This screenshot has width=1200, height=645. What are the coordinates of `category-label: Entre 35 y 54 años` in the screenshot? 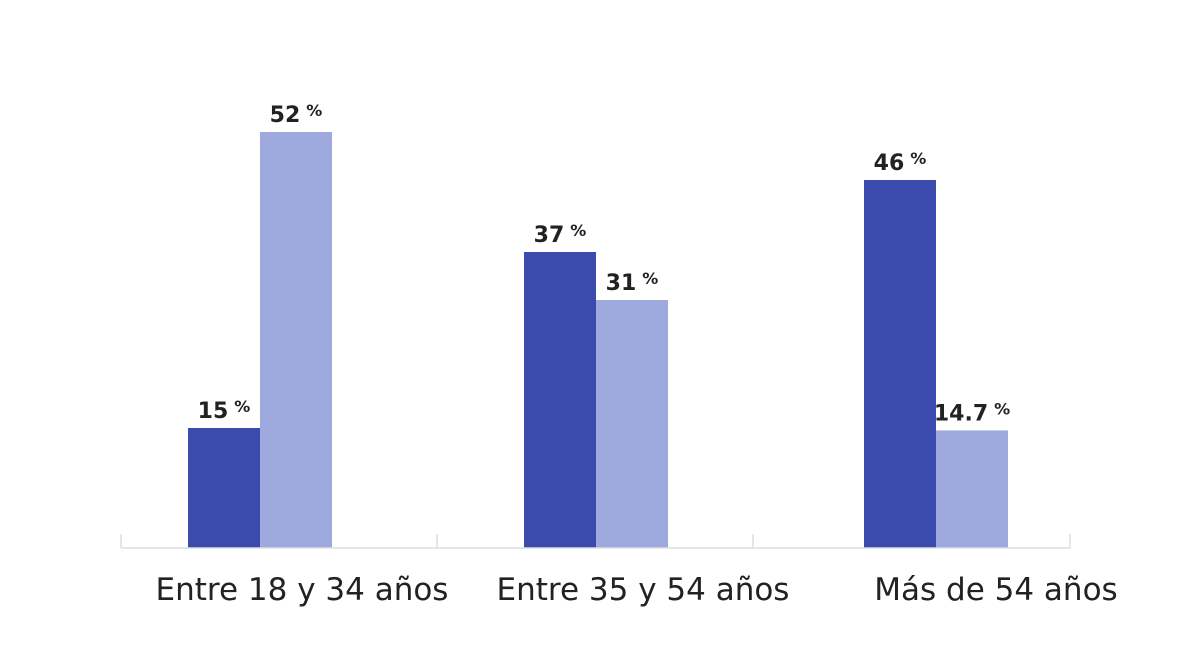 It's located at (643, 590).